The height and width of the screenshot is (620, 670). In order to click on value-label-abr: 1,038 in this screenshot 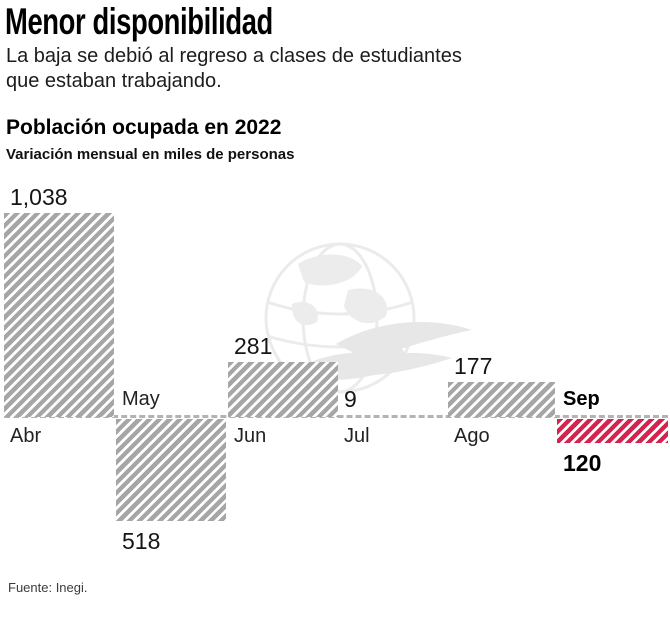, I will do `click(39, 197)`.